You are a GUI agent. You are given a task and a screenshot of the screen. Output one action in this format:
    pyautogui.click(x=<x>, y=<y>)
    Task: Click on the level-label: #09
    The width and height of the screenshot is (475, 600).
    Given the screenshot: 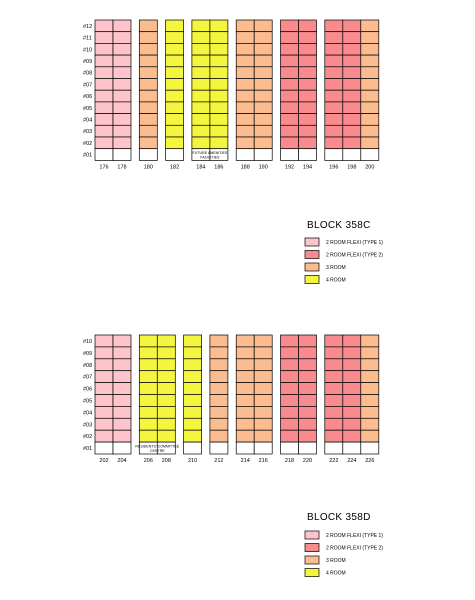 What is the action you would take?
    pyautogui.click(x=87, y=354)
    